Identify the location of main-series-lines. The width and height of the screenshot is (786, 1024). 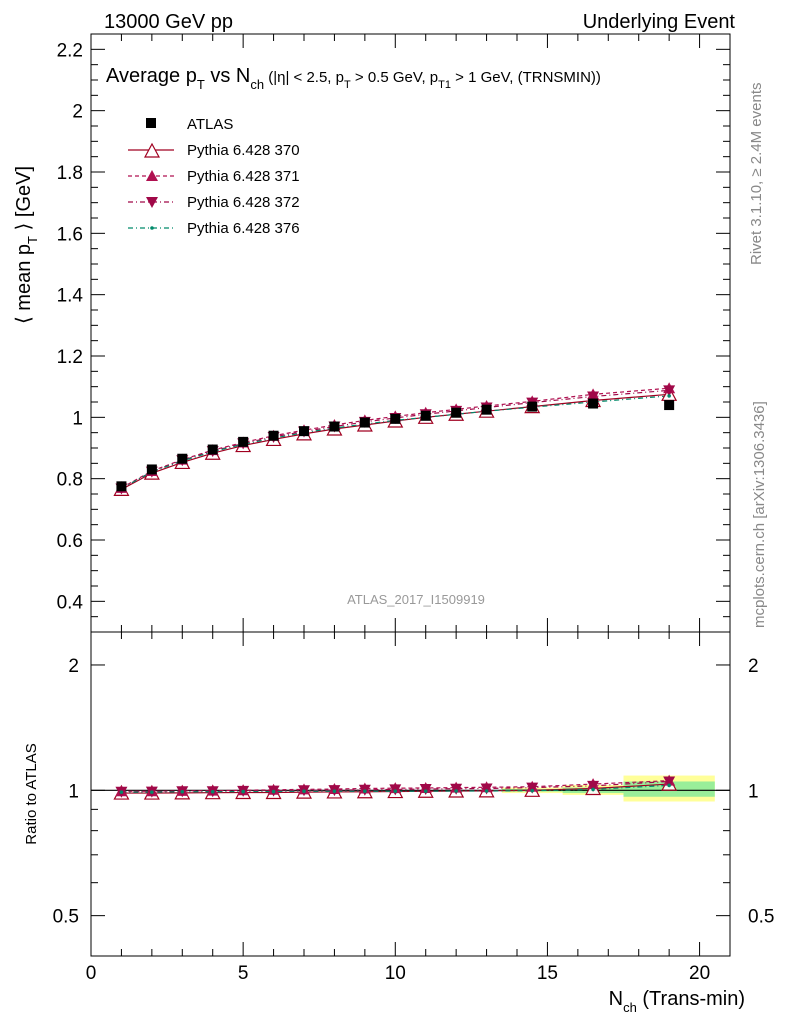
(395, 438).